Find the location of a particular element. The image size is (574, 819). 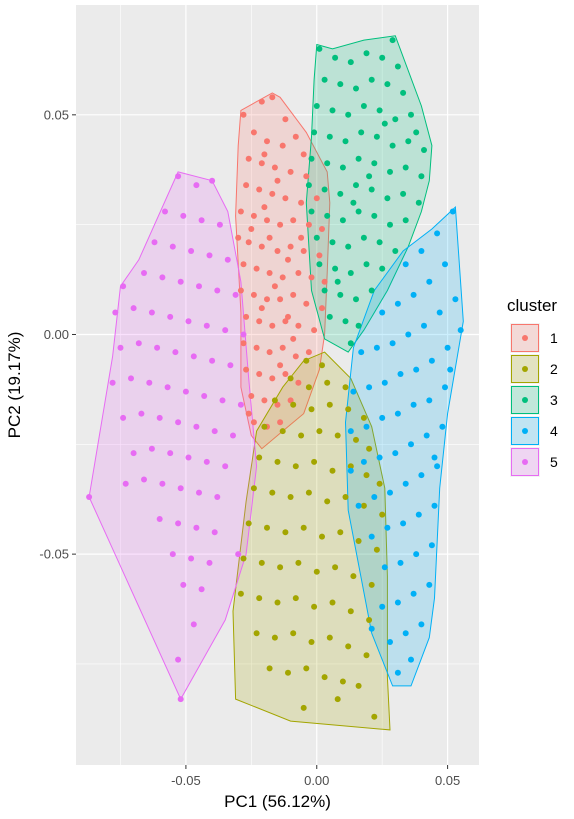

legend: cluster 1 2 3 4 5 is located at coordinates (532, 386).